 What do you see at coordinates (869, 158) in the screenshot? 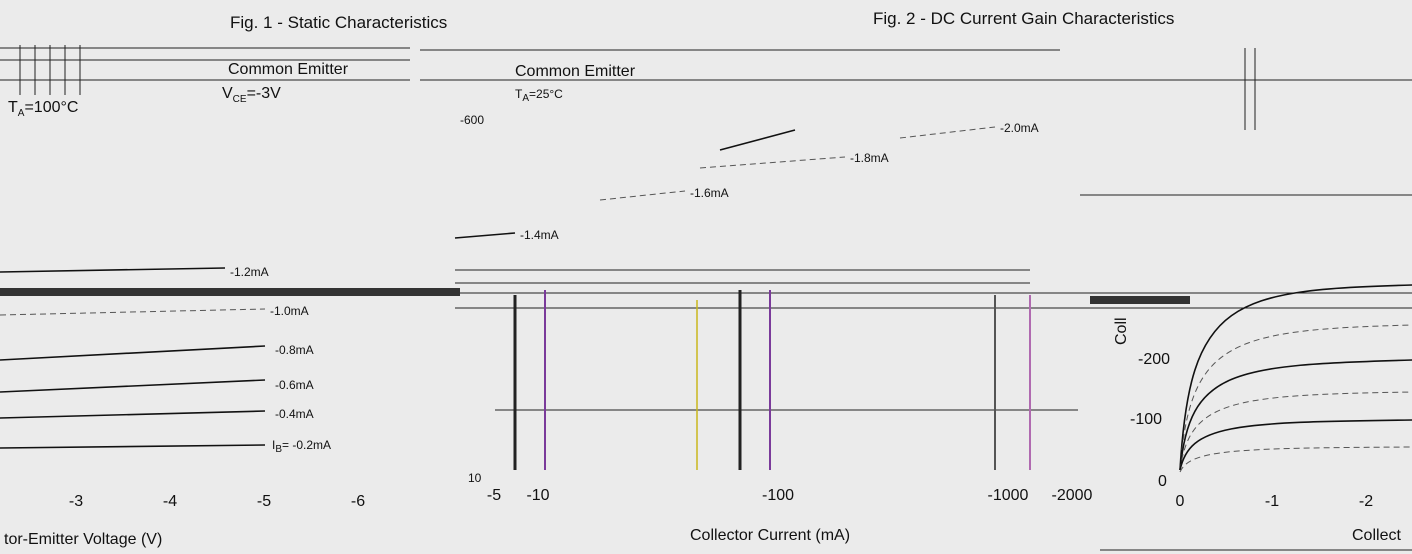
I see `ib-label: -1.8mA` at bounding box center [869, 158].